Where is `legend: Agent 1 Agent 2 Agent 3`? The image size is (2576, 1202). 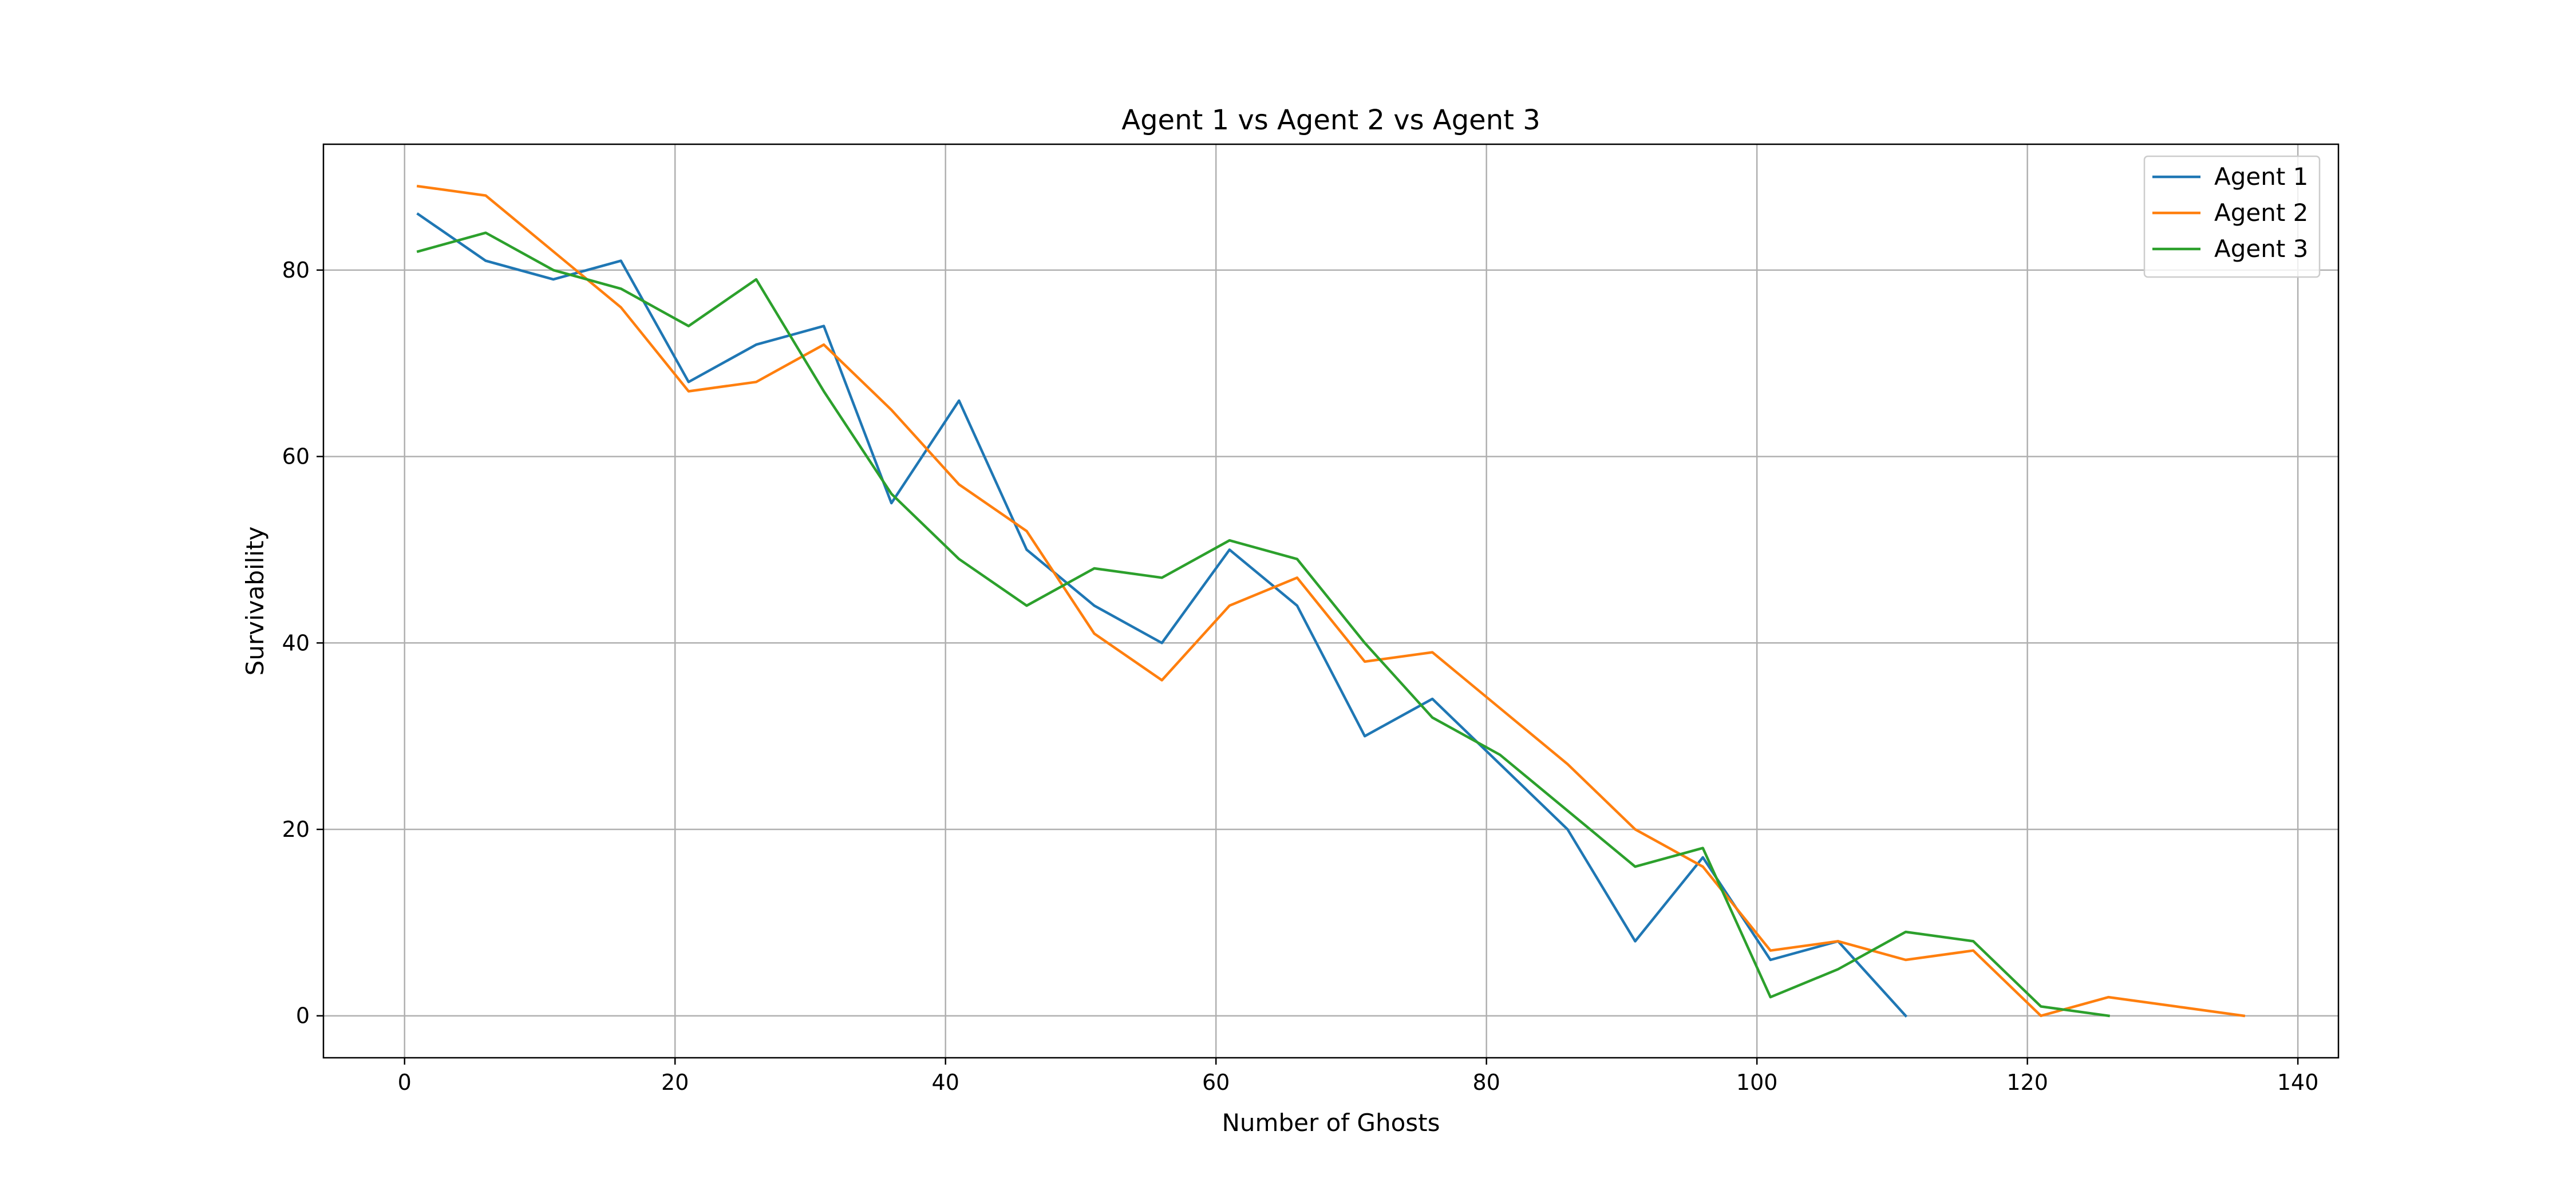
legend: Agent 1 Agent 2 Agent 3 is located at coordinates (2232, 217).